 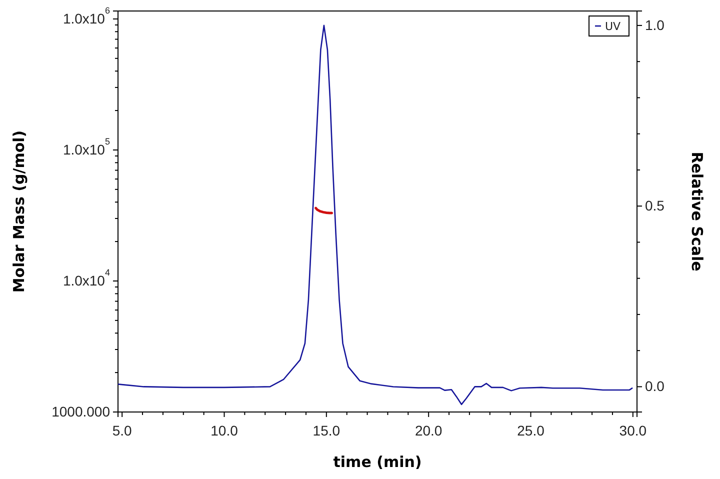 I want to click on x-tick-label: 10.0, so click(x=224, y=430).